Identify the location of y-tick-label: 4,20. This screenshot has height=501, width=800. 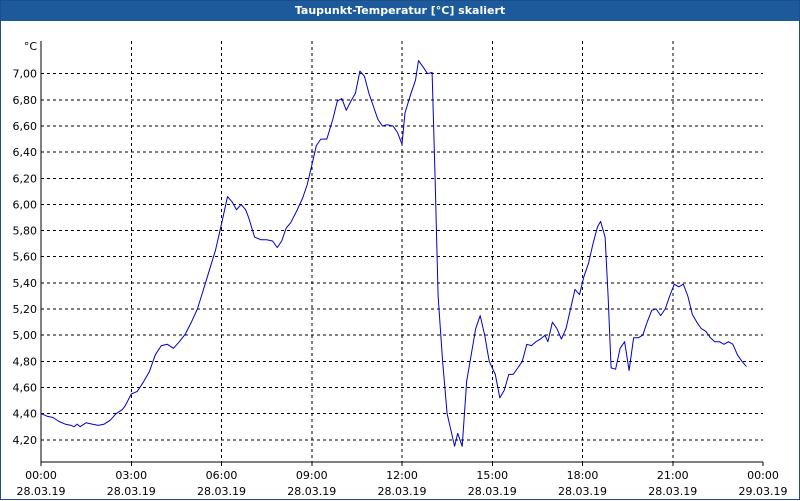
(25, 440).